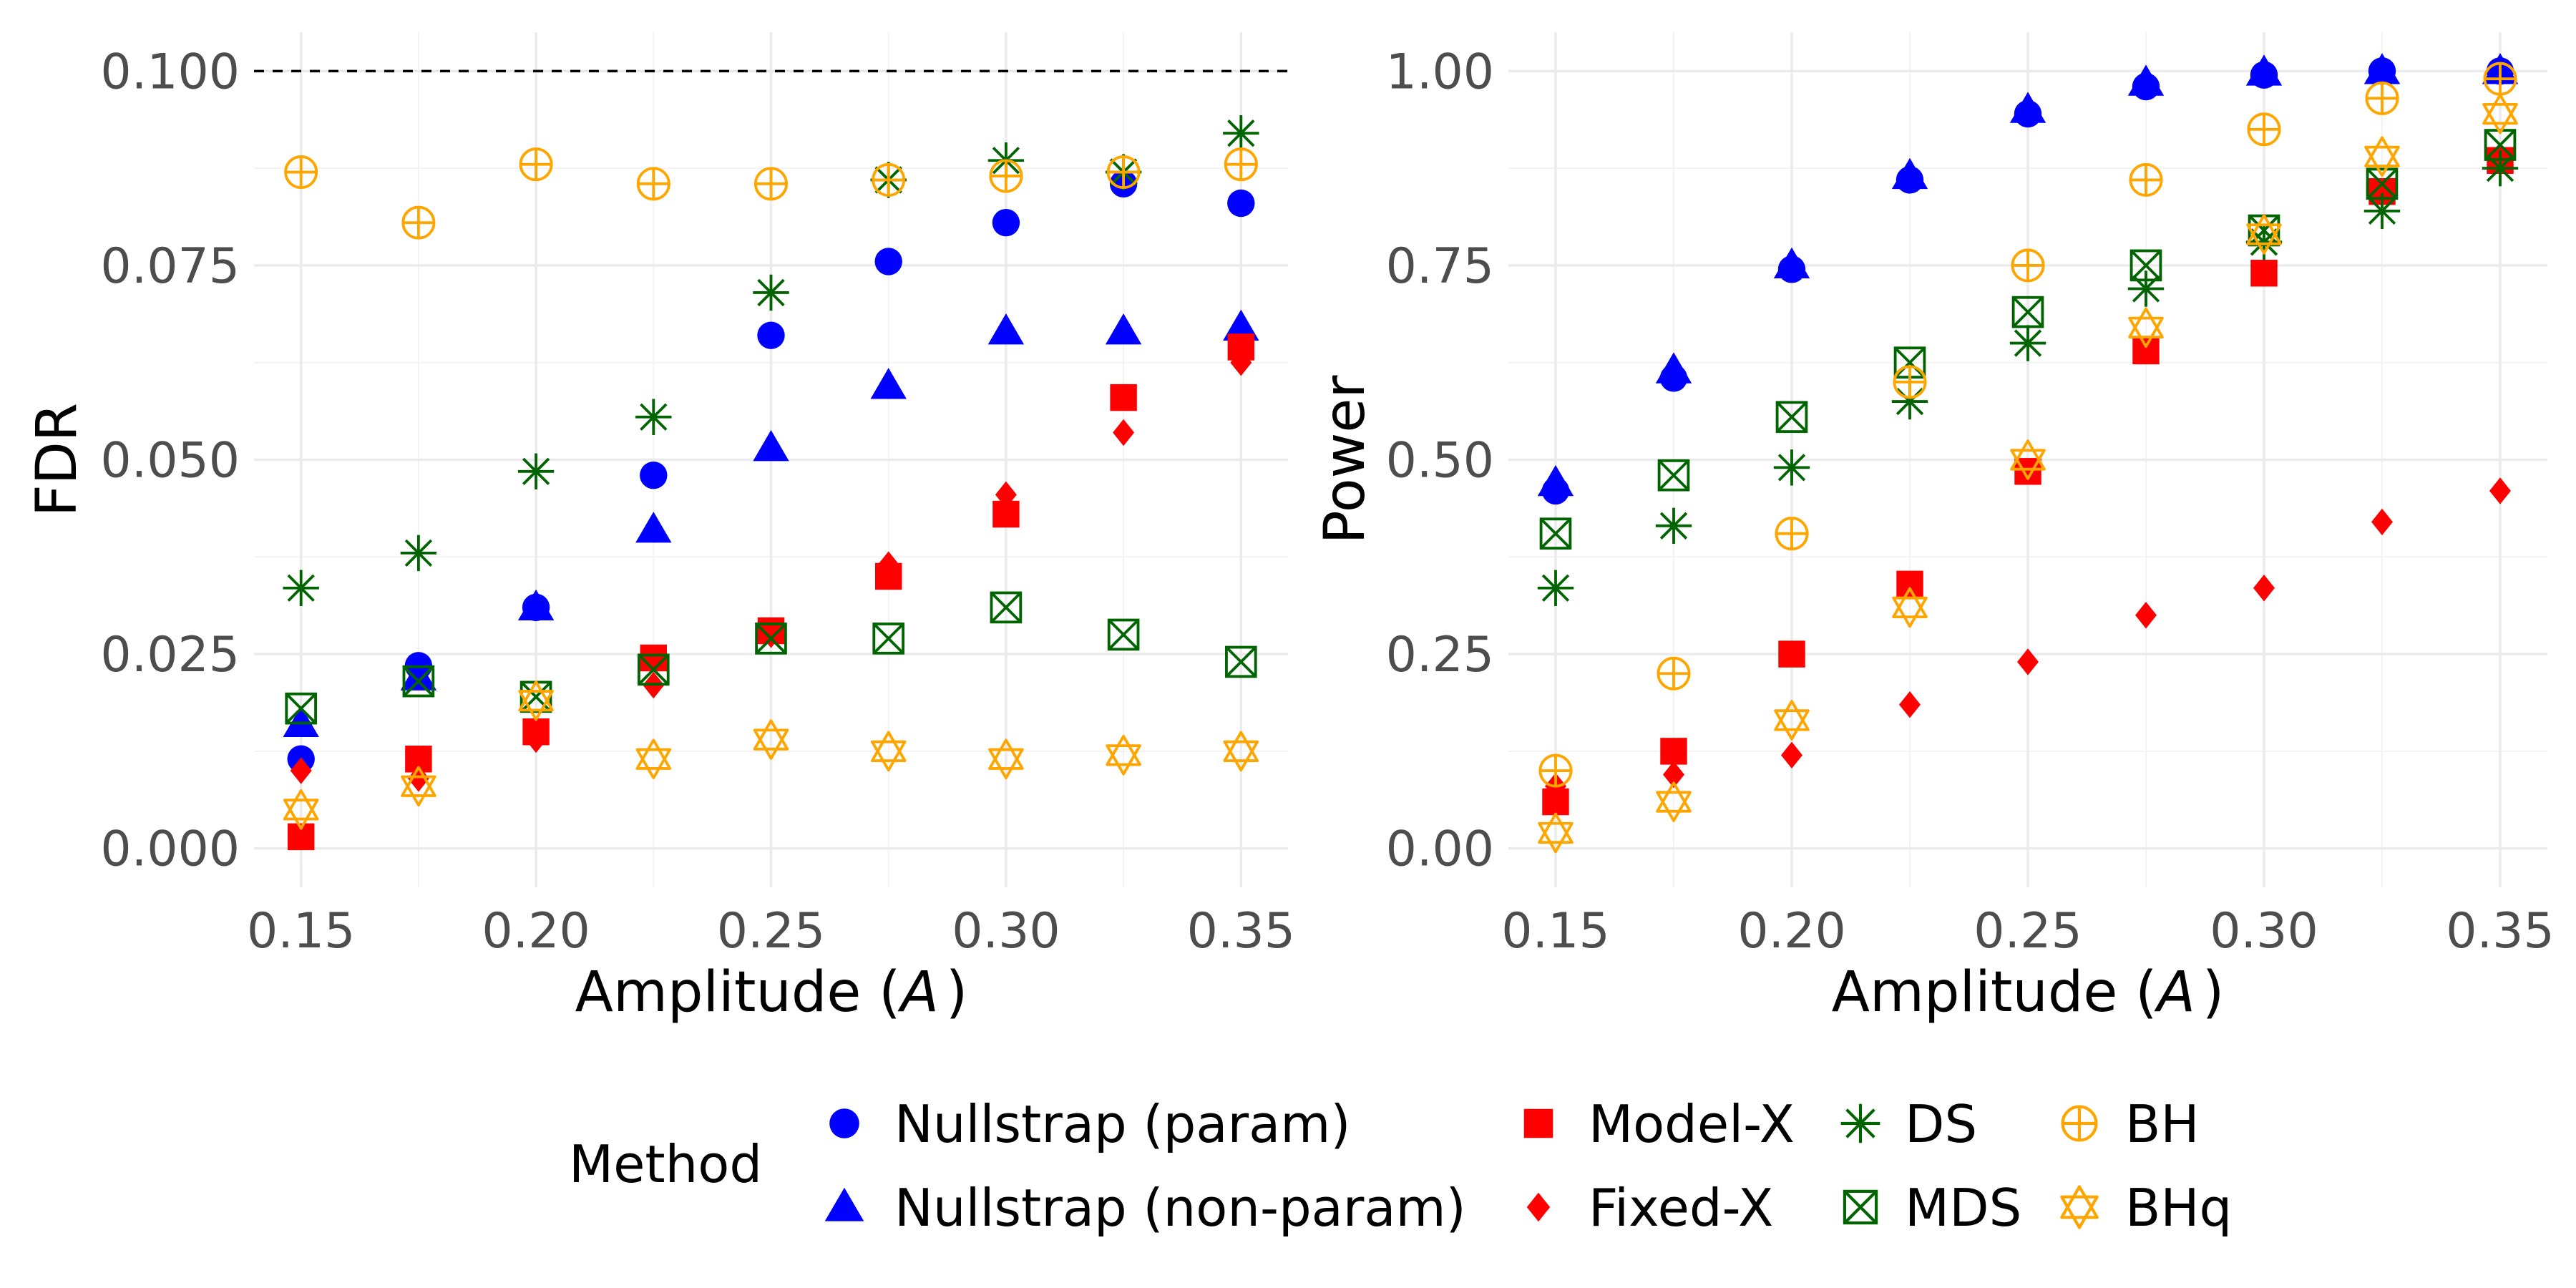 The width and height of the screenshot is (2576, 1288). What do you see at coordinates (771, 523) in the screenshot?
I see `fdr-series-np_nonparam` at bounding box center [771, 523].